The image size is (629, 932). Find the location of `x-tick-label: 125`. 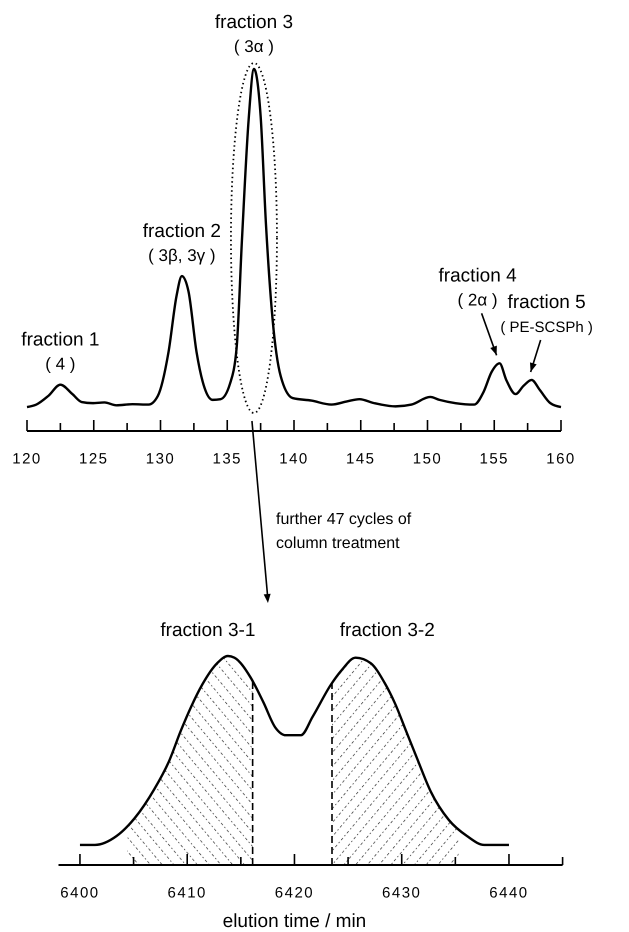

x-tick-label: 125 is located at coordinates (93, 459).